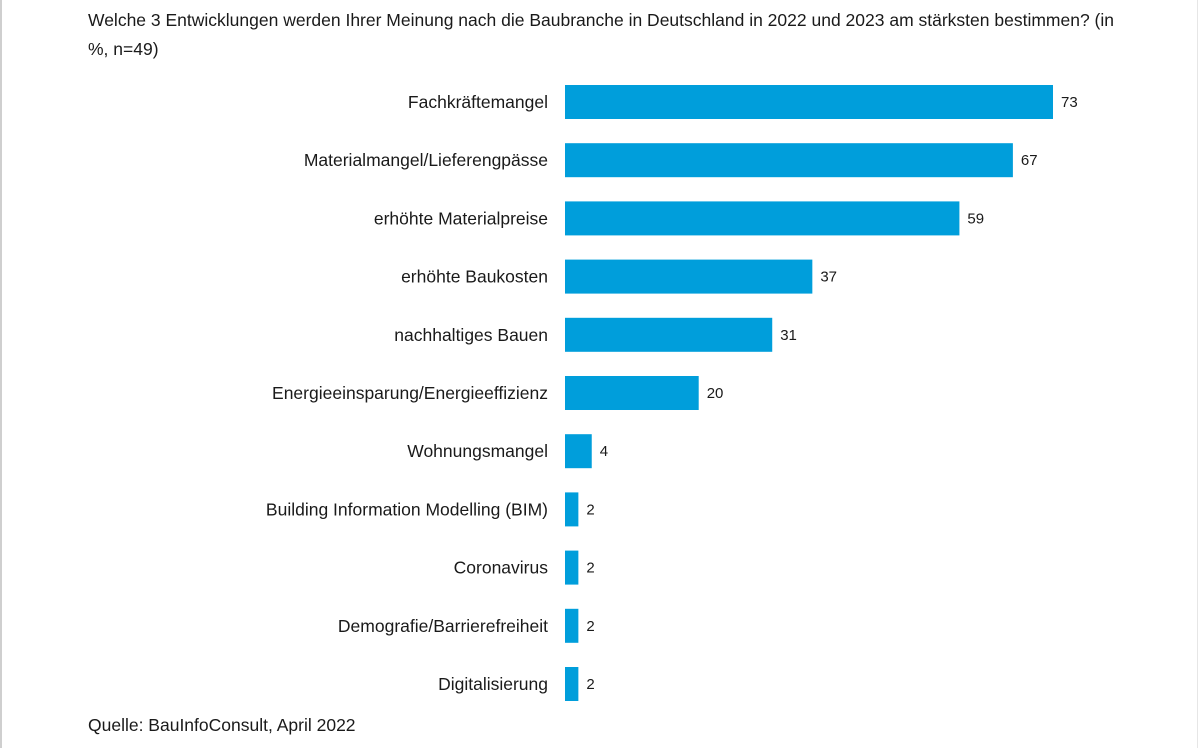 The width and height of the screenshot is (1200, 748). I want to click on category-label: nachhaltiges Bauen, so click(471, 335).